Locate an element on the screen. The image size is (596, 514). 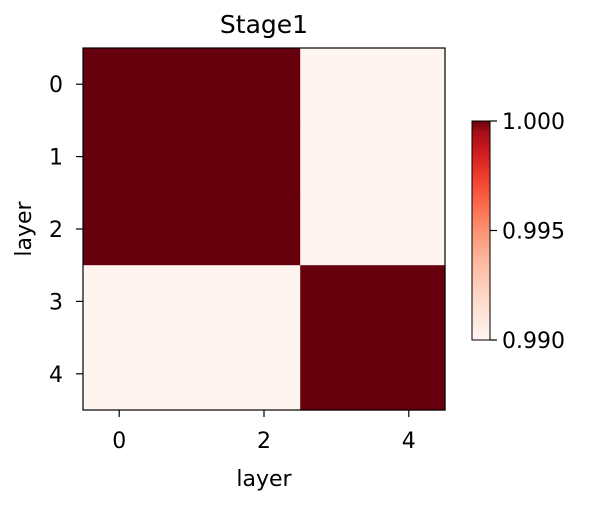
colorbar-ticks: 0.990 0.995 1.000 is located at coordinates (527, 232).